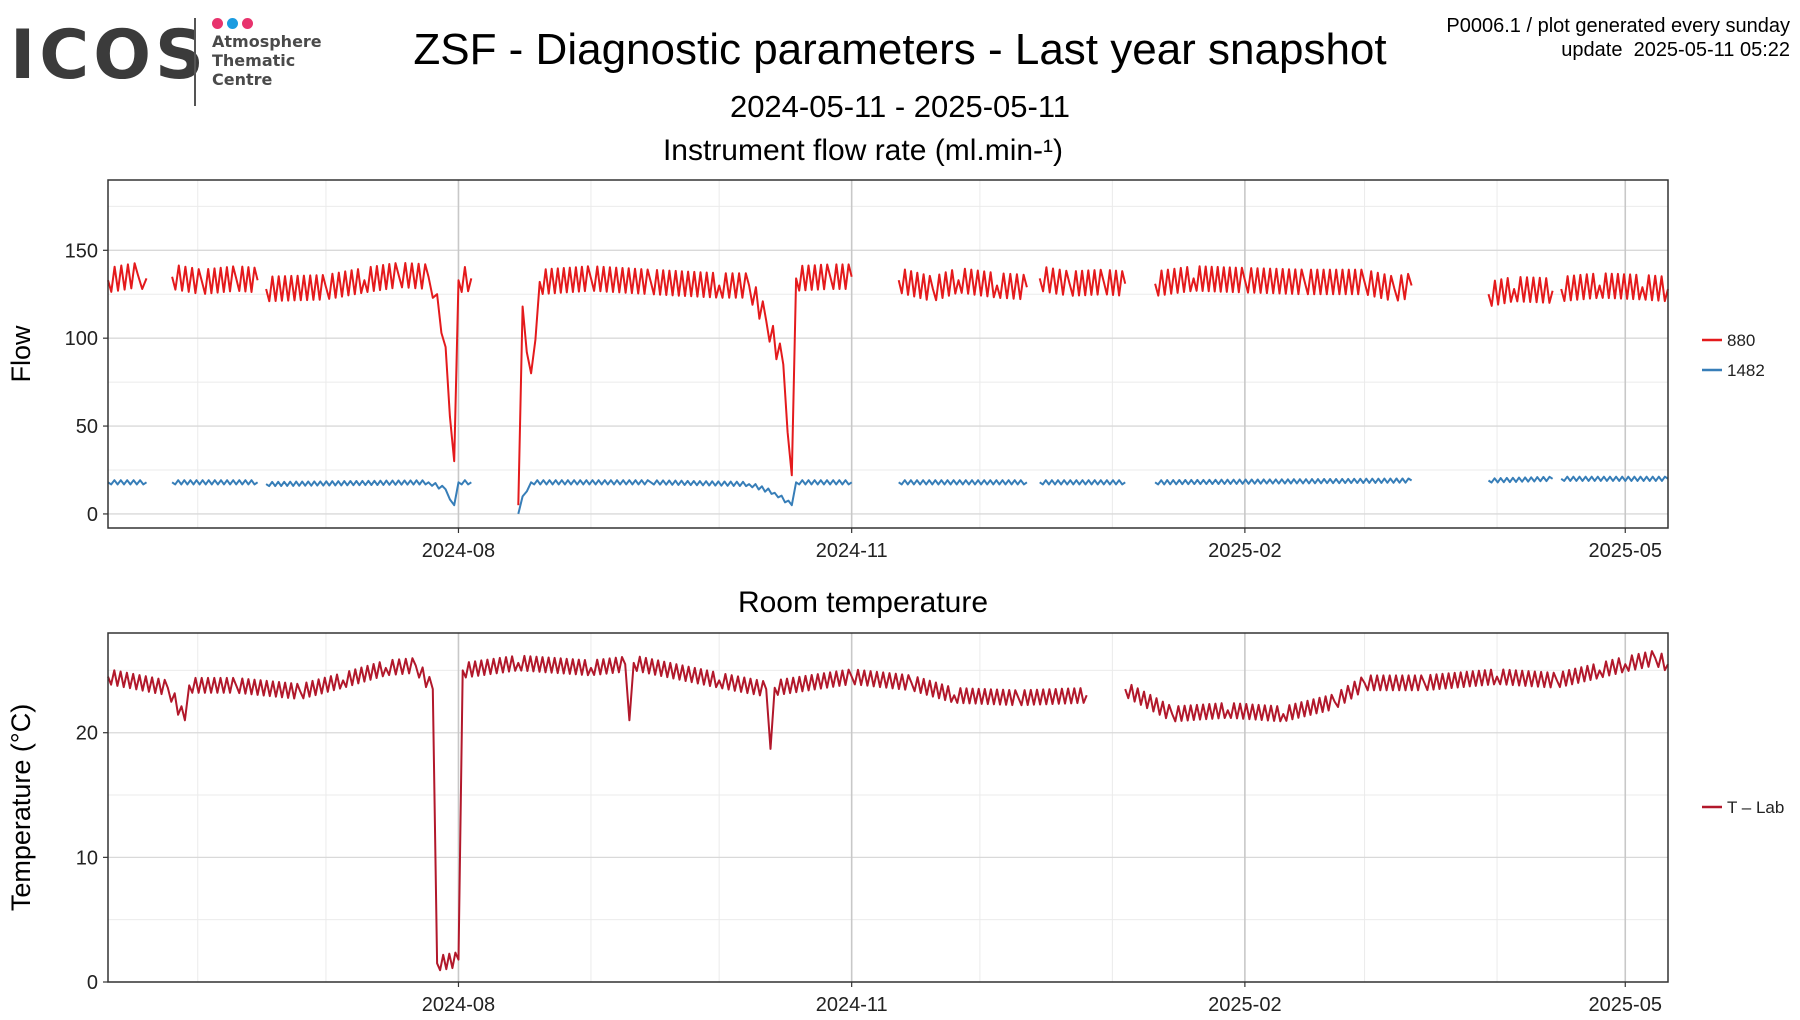 Image resolution: width=1800 pixels, height=1020 pixels. I want to click on chart-title: Instrument flow rate (ml.min-¹), so click(863, 150).